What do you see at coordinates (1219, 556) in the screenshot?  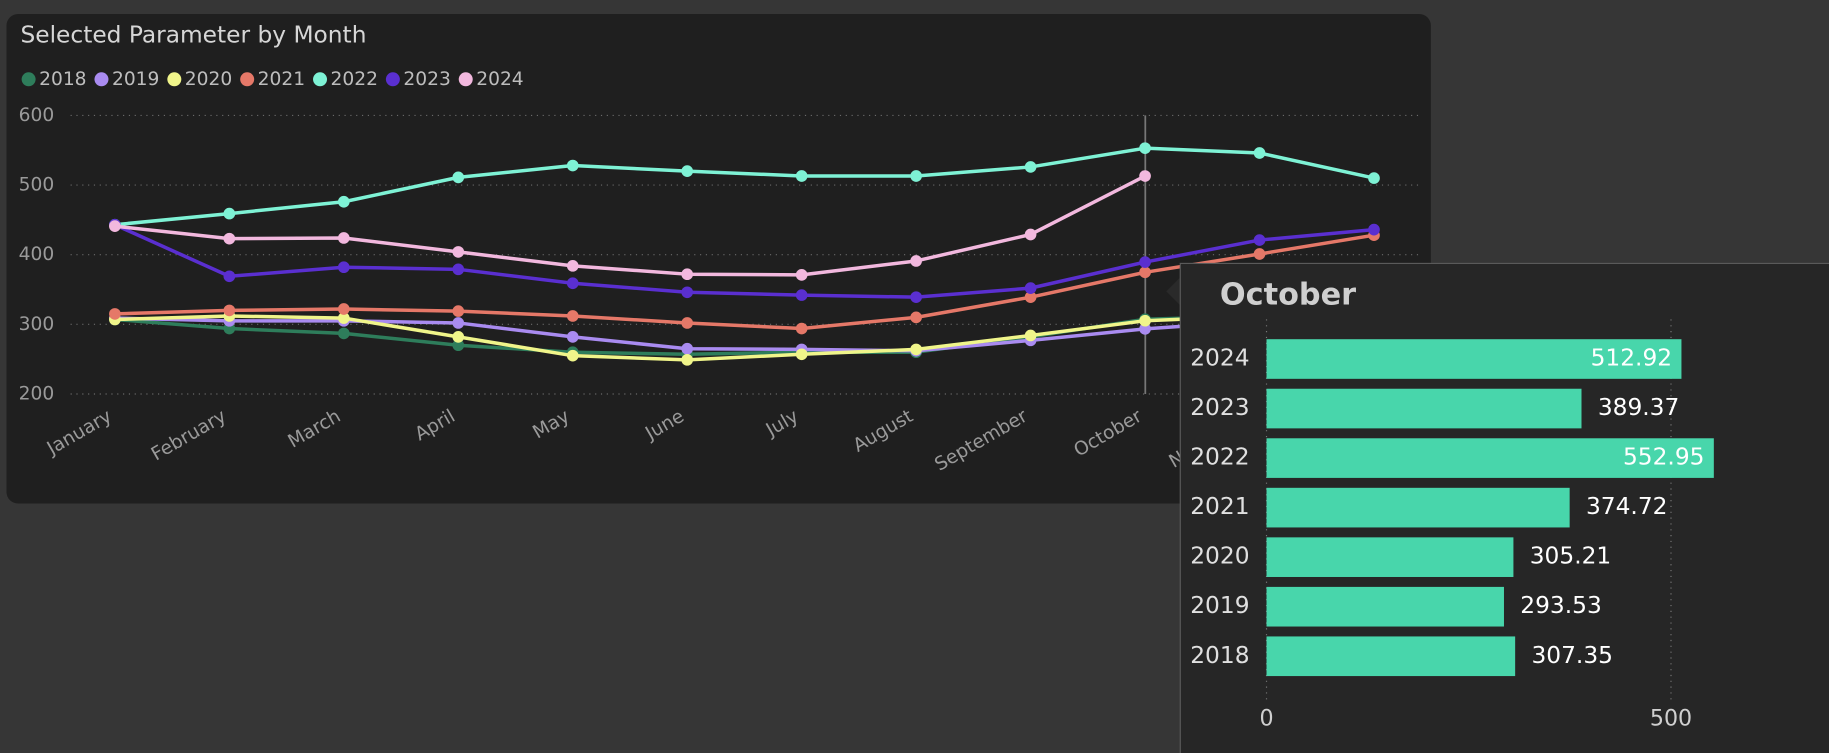 I see `y-tick-label: 2020` at bounding box center [1219, 556].